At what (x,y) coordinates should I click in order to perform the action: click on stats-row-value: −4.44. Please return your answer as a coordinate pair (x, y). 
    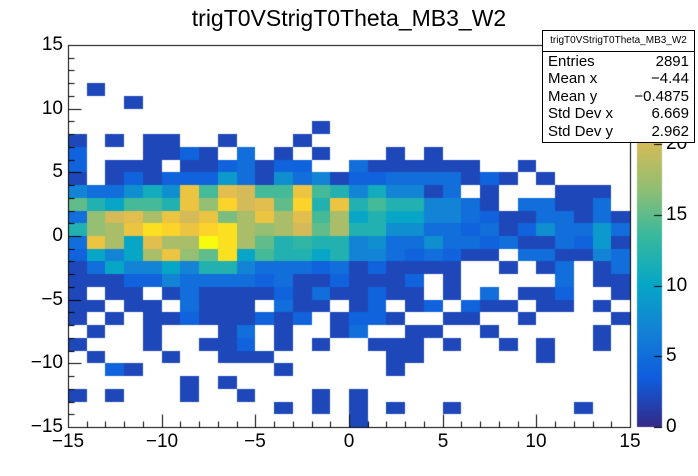
    Looking at the image, I should click on (670, 79).